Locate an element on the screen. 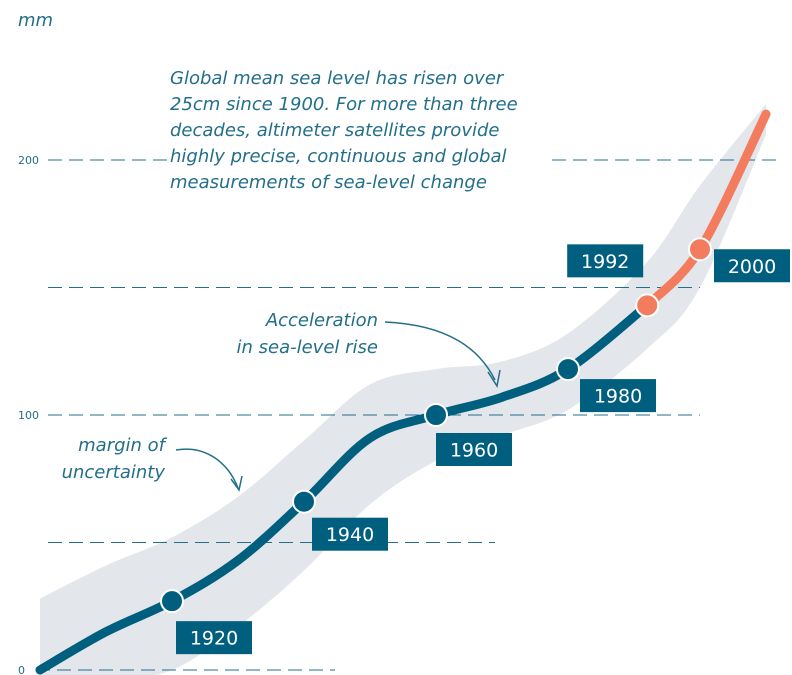 The height and width of the screenshot is (675, 792). y-axis-unit-label: mm is located at coordinates (36, 20).